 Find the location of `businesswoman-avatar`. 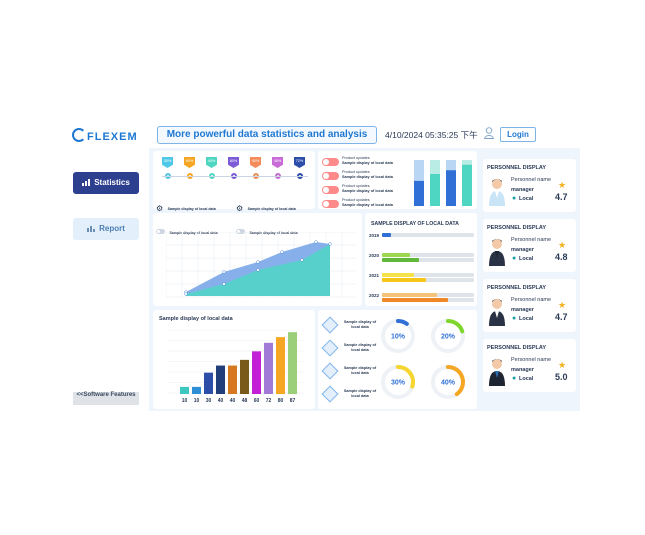

businesswoman-avatar is located at coordinates (497, 371).